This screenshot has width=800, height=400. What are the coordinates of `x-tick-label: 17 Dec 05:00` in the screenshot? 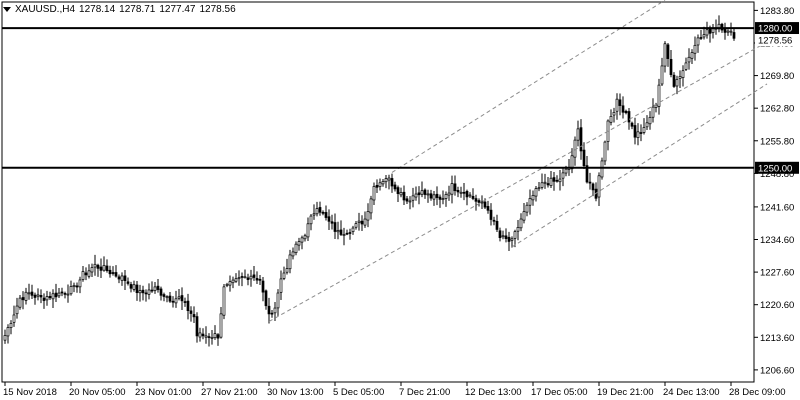 It's located at (559, 392).